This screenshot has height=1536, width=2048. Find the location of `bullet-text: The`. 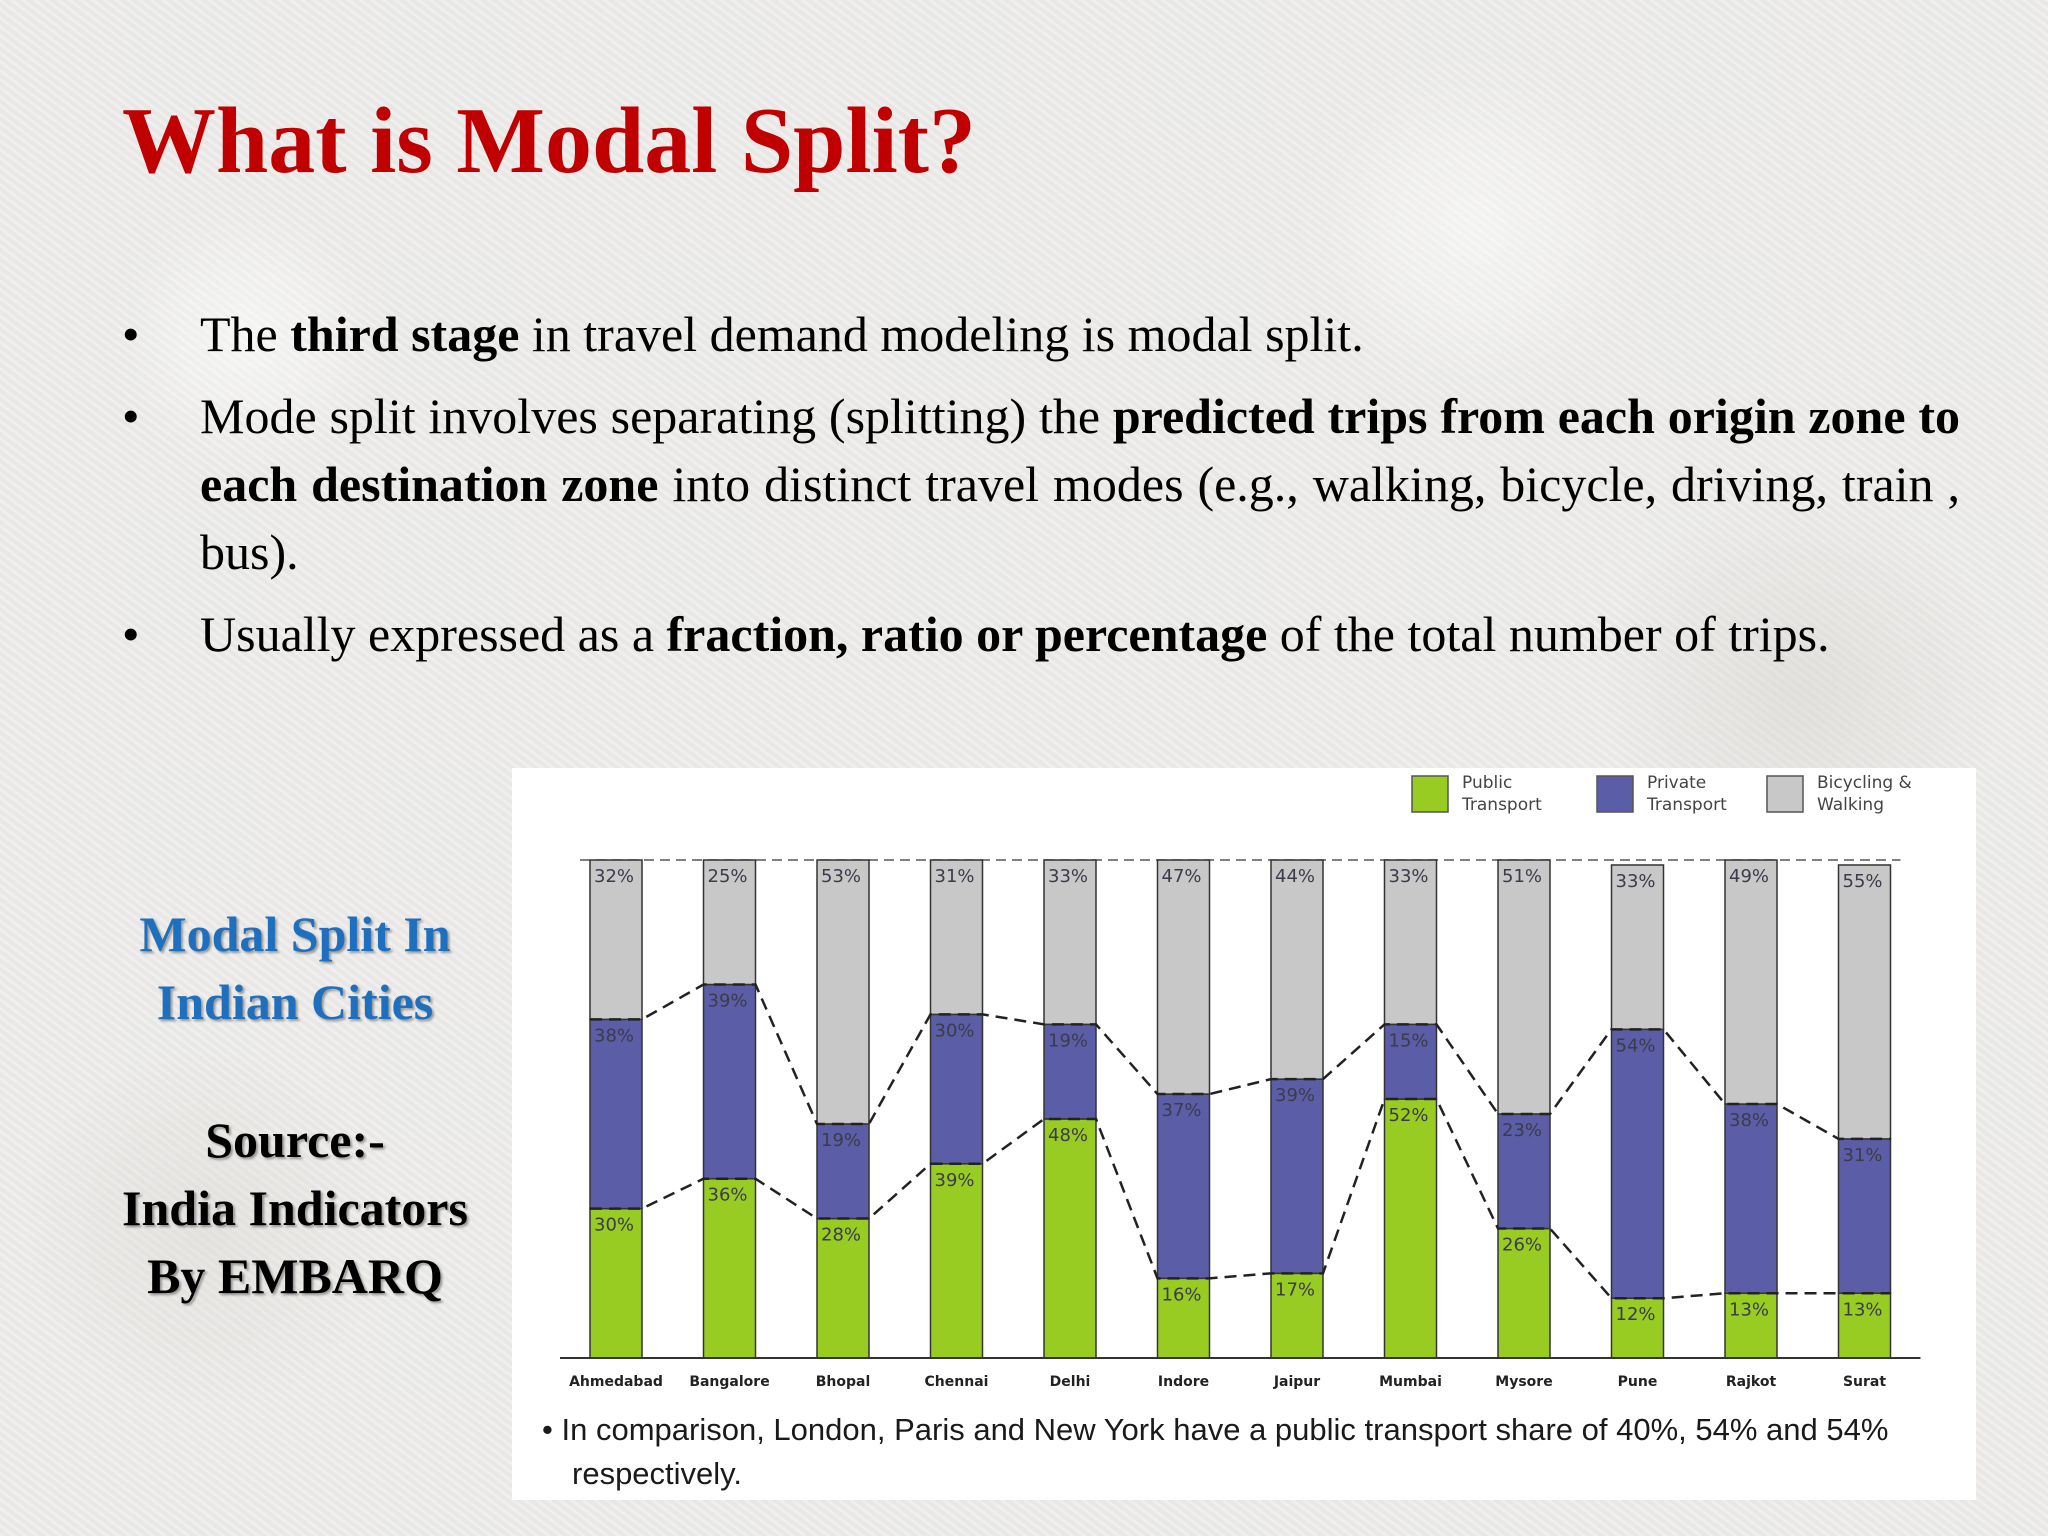

bullet-text: The is located at coordinates (245, 334).